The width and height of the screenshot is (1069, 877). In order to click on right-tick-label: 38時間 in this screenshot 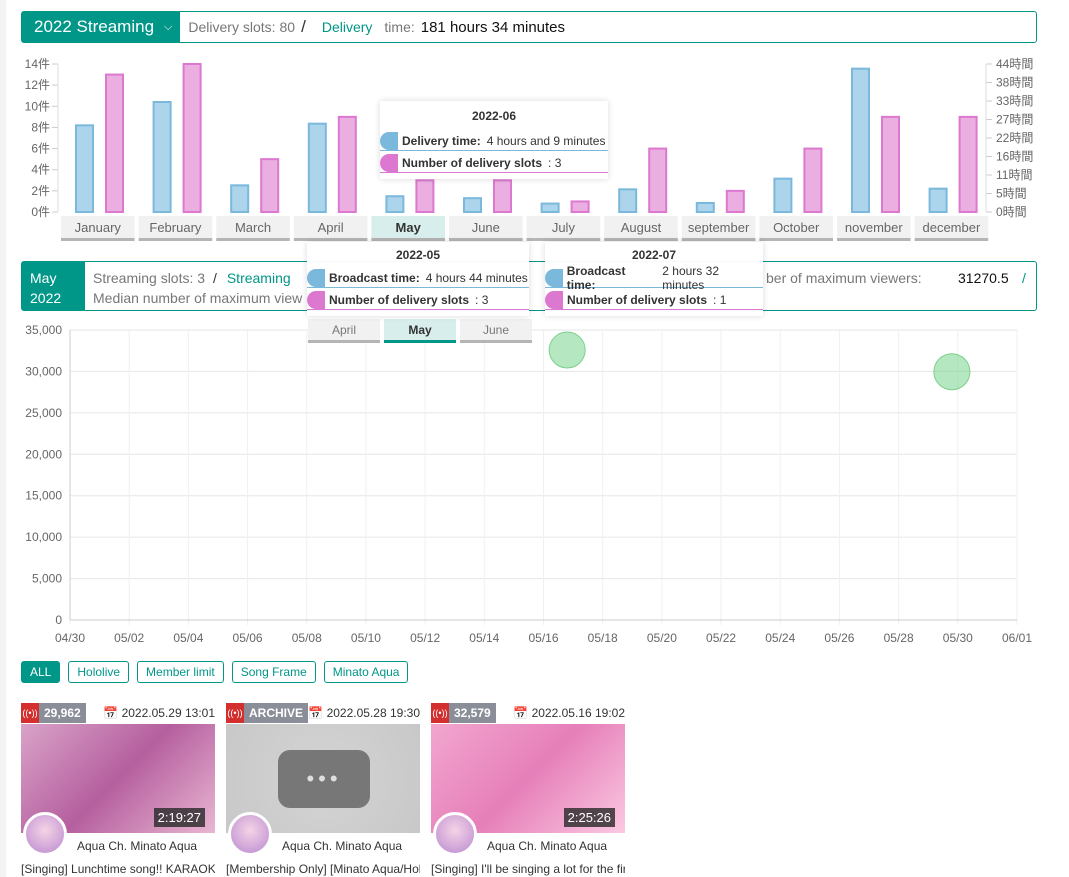, I will do `click(1014, 83)`.